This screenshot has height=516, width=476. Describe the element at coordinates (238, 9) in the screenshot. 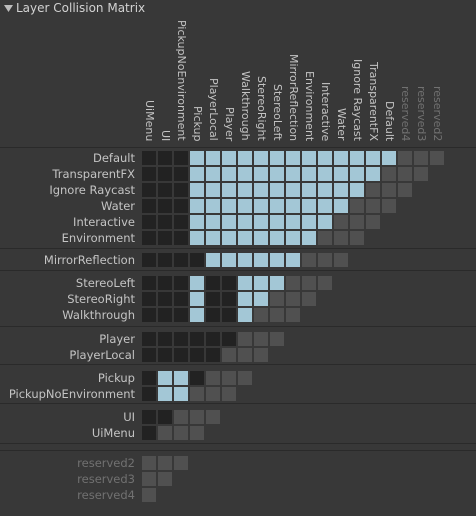

I see `section-header: Layer Collision Matrix` at that location.